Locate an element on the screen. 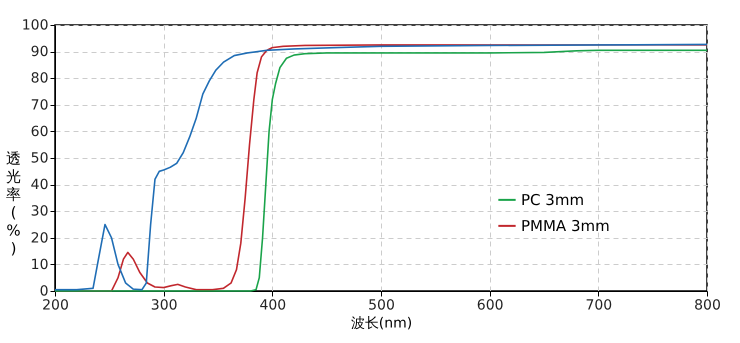 The height and width of the screenshot is (343, 740). x-tick-label: 800 is located at coordinates (707, 306).